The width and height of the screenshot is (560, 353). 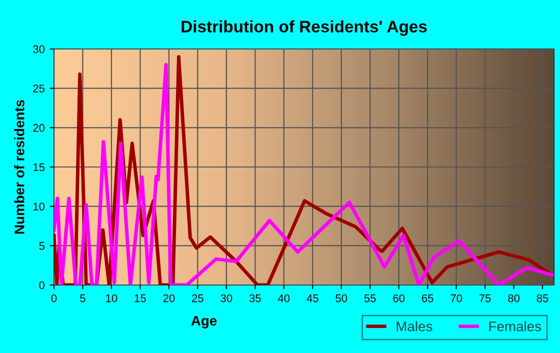 I want to click on legend-label: Females, so click(x=515, y=326).